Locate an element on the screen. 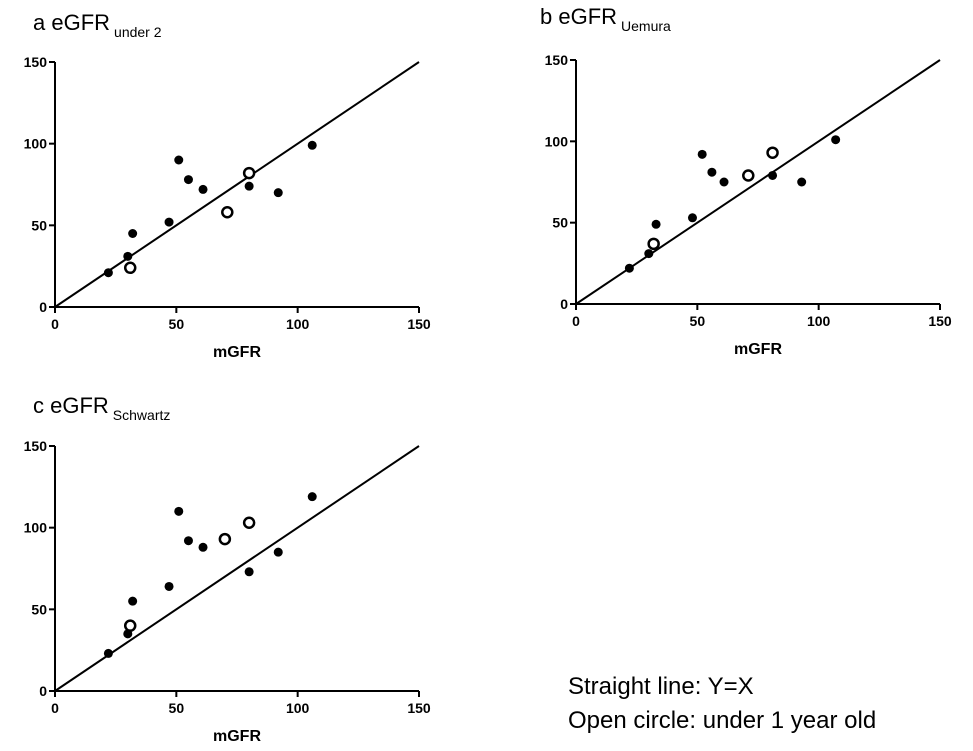 This screenshot has height=751, width=973. panel-title: c eGFR Schwartz is located at coordinates (101, 408).